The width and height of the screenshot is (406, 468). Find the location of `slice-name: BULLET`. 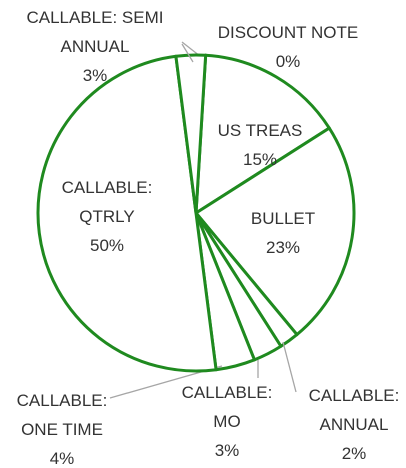

slice-name: BULLET is located at coordinates (283, 218).